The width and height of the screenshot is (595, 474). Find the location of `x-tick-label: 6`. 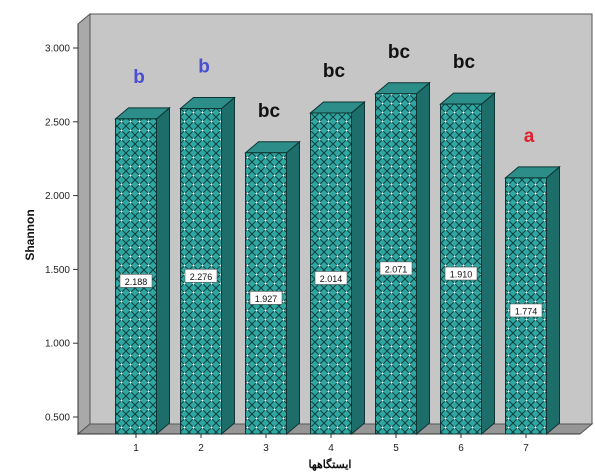

x-tick-label: 6 is located at coordinates (461, 448).